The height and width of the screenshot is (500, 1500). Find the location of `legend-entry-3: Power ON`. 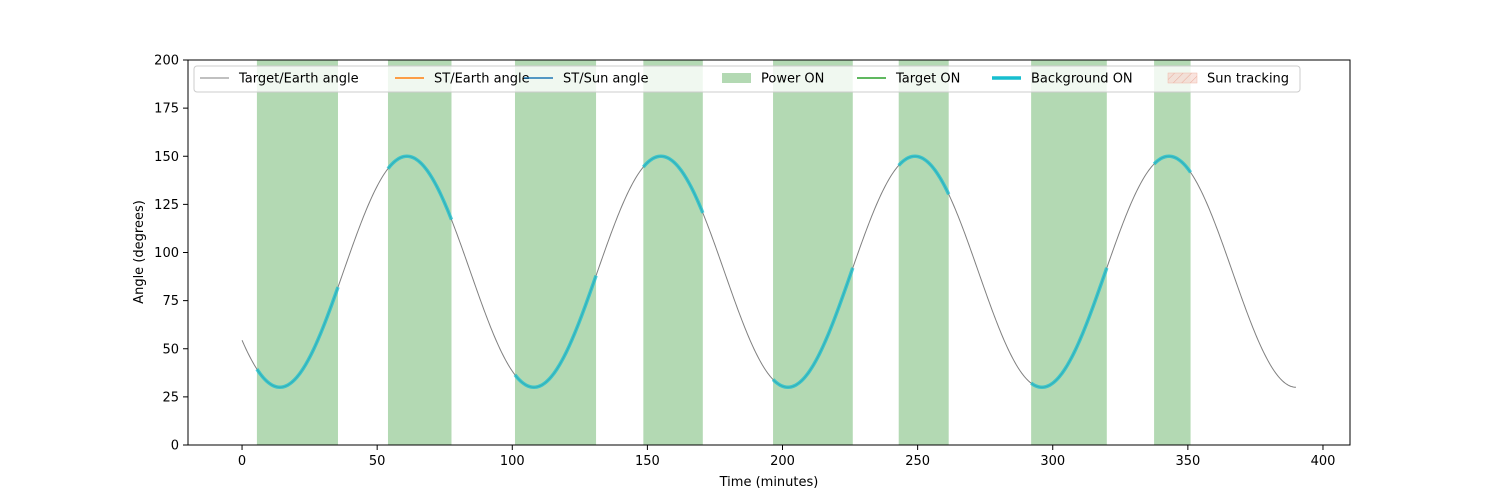

legend-entry-3: Power ON is located at coordinates (773, 79).